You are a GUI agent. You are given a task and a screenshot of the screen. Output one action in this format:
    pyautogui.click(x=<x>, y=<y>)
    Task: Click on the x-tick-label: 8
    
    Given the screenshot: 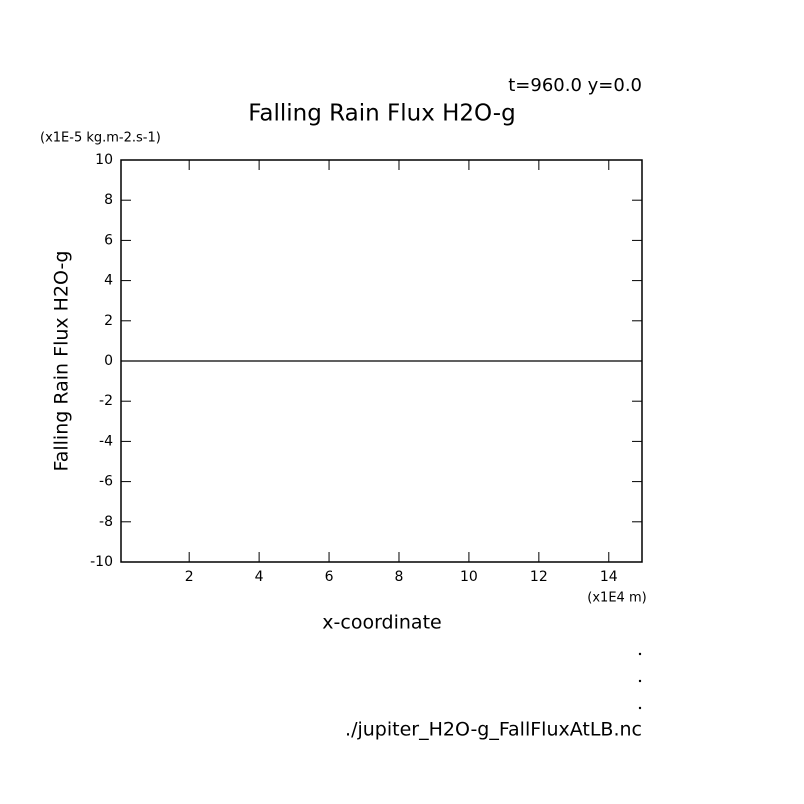 What is the action you would take?
    pyautogui.click(x=399, y=577)
    